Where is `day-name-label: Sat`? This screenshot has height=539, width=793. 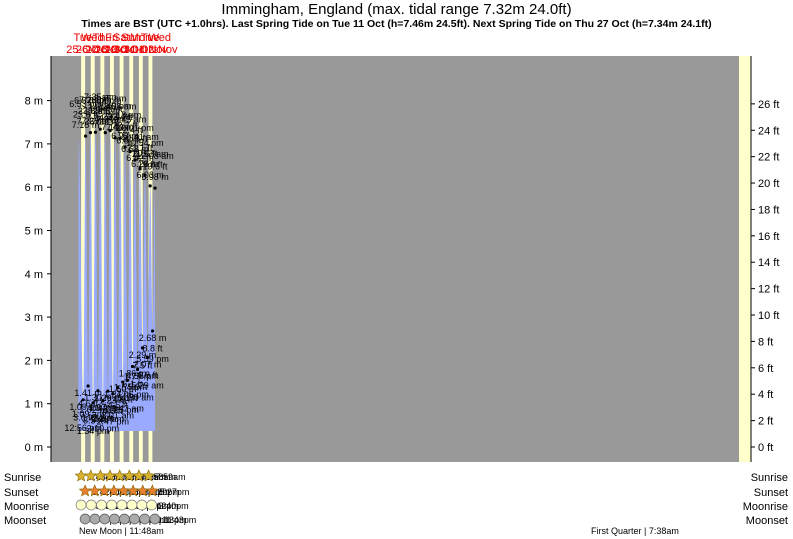 day-name-label: Sat is located at coordinates (121, 38).